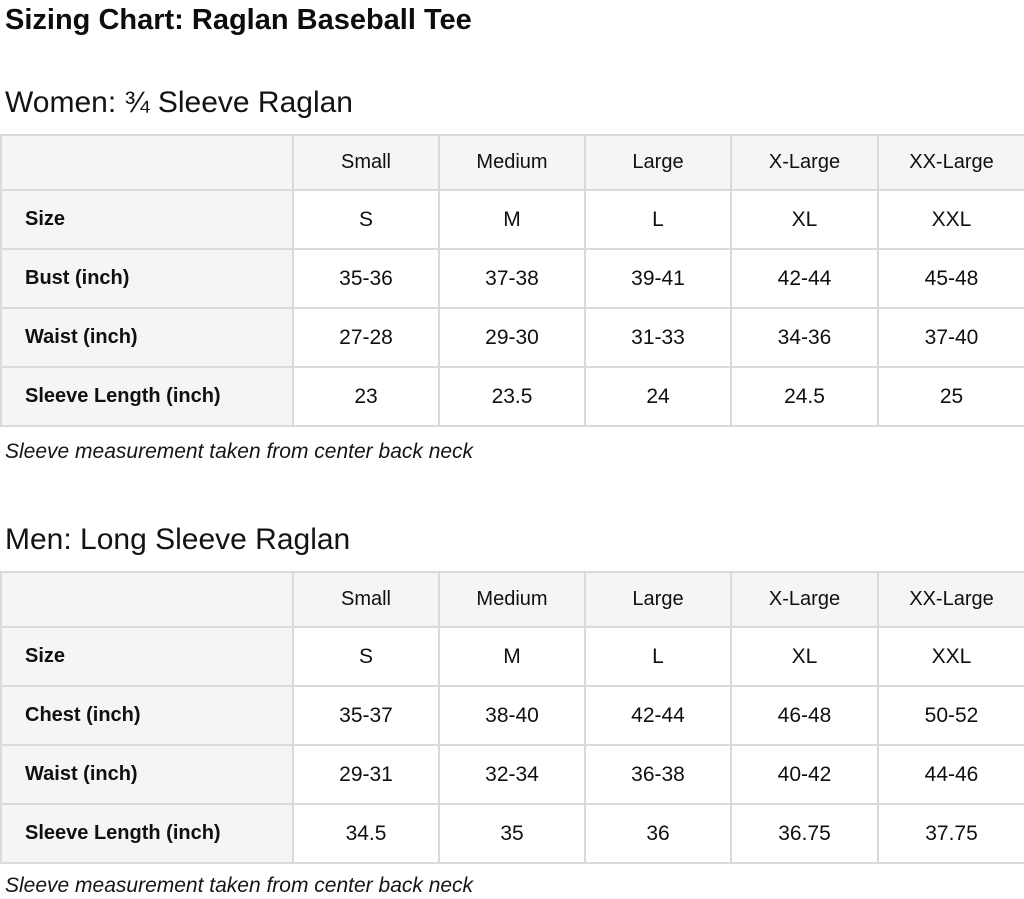  Describe the element at coordinates (950, 396) in the screenshot. I see `cell-sleeve-xxl: 25` at that location.